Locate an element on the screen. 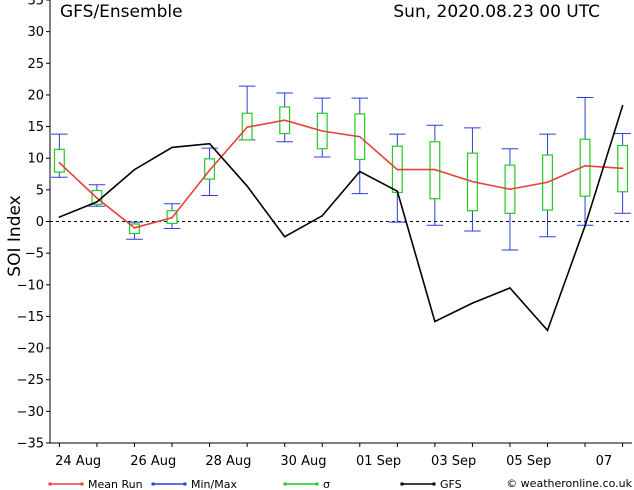  credit-text: © weatheronline.co.uk is located at coordinates (569, 483).